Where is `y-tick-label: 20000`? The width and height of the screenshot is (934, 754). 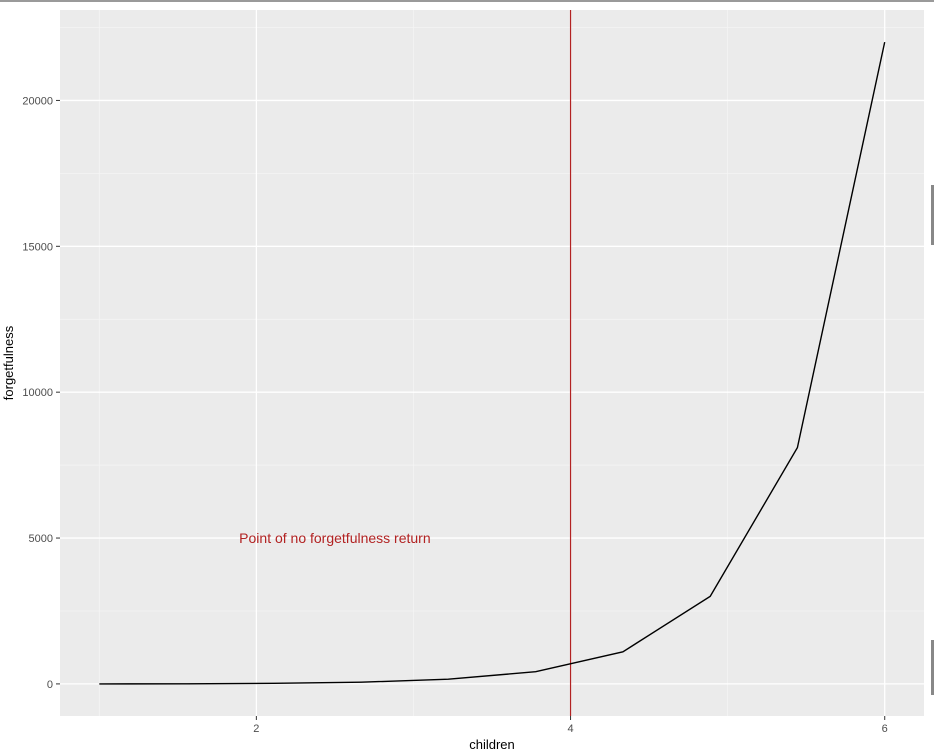 y-tick-label: 20000 is located at coordinates (37, 101).